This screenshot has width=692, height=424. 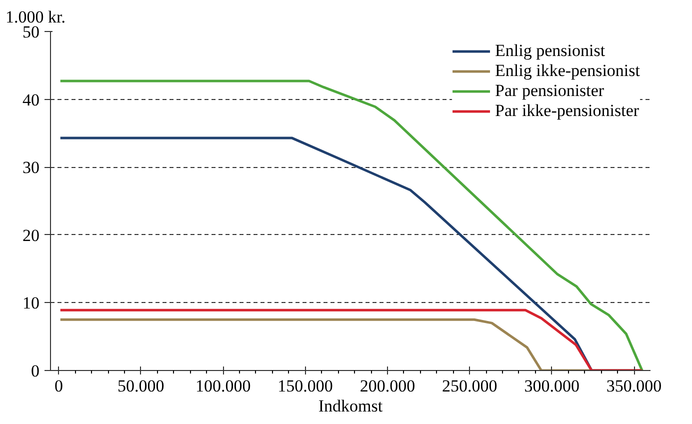 I want to click on x-tick-label: 200.000, so click(x=388, y=386).